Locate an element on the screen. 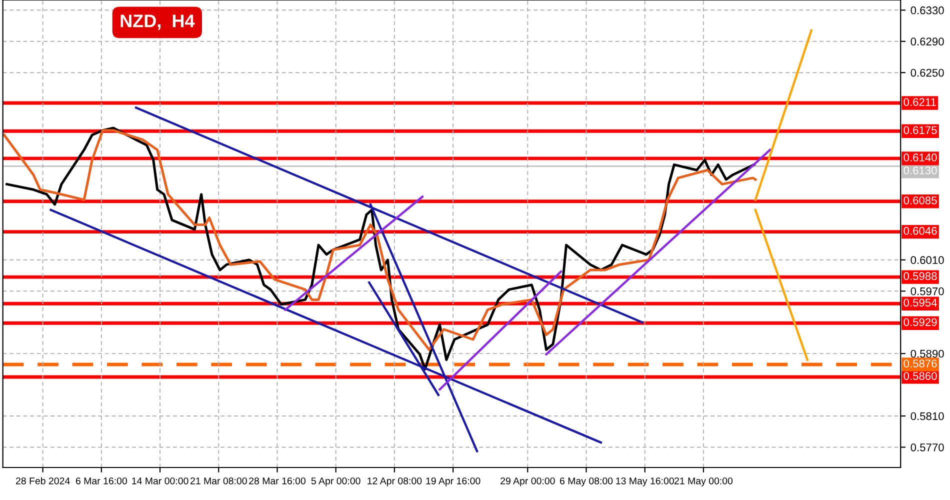  y-tick-label: 0.5770 is located at coordinates (927, 447).